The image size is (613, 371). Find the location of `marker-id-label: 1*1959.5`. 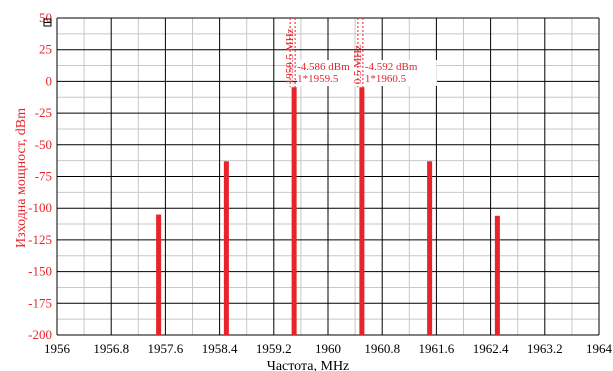

marker-id-label: 1*1959.5 is located at coordinates (318, 79).